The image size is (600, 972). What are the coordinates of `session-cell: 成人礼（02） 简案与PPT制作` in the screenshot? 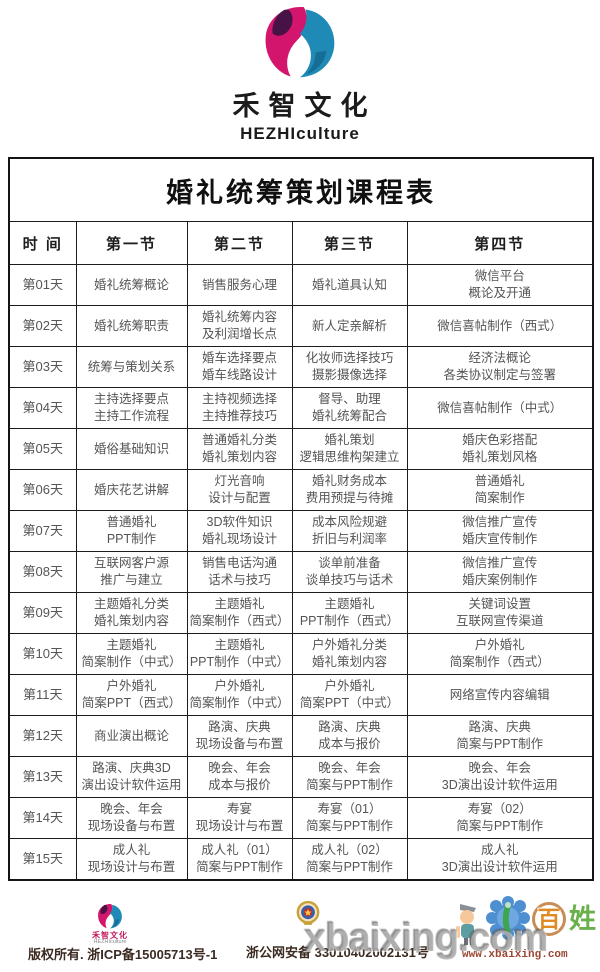 It's located at (349, 859).